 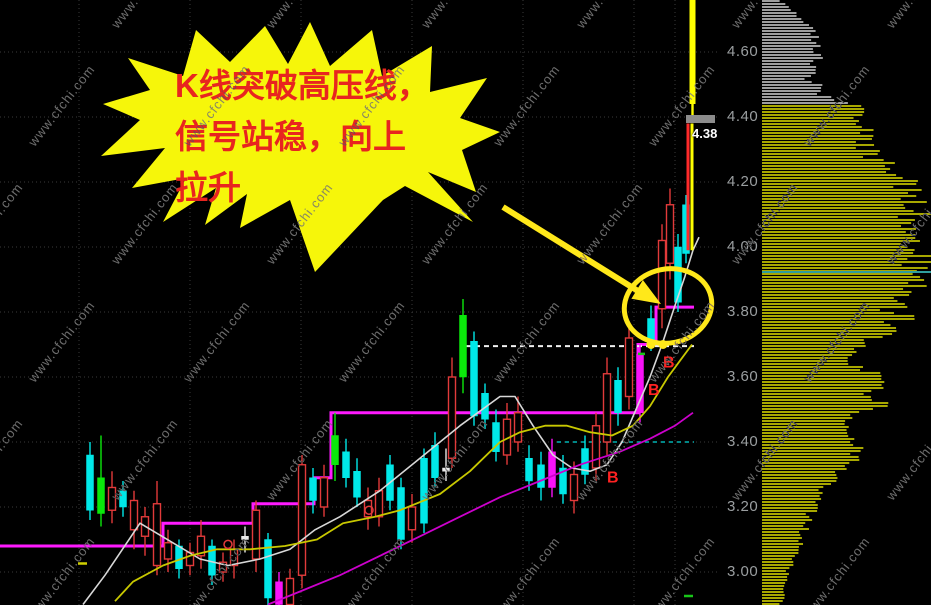 What do you see at coordinates (743, 376) in the screenshot?
I see `y-axis-label: 3.60` at bounding box center [743, 376].